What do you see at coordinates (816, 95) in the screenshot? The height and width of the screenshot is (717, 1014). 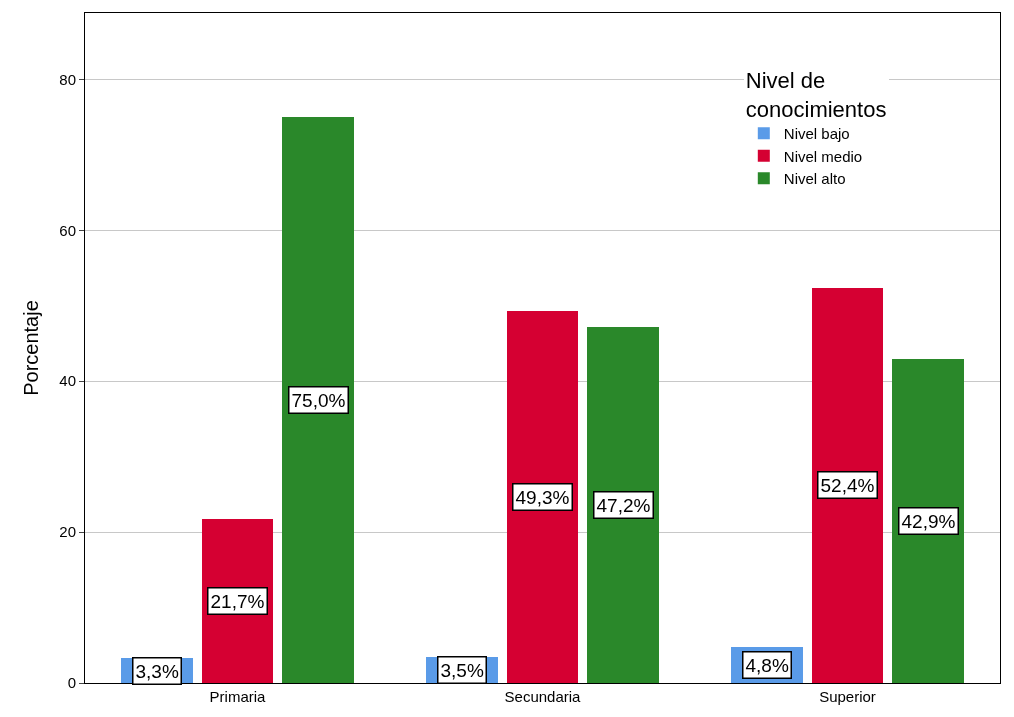 I see `legend-title: Nivel de conocimientos` at bounding box center [816, 95].